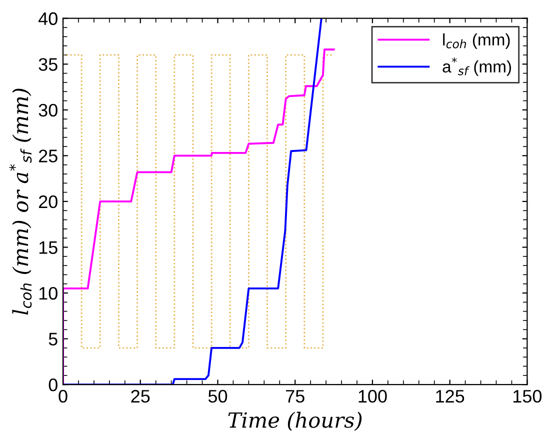  What do you see at coordinates (450, 396) in the screenshot?
I see `x-tick-label: 125` at bounding box center [450, 396].